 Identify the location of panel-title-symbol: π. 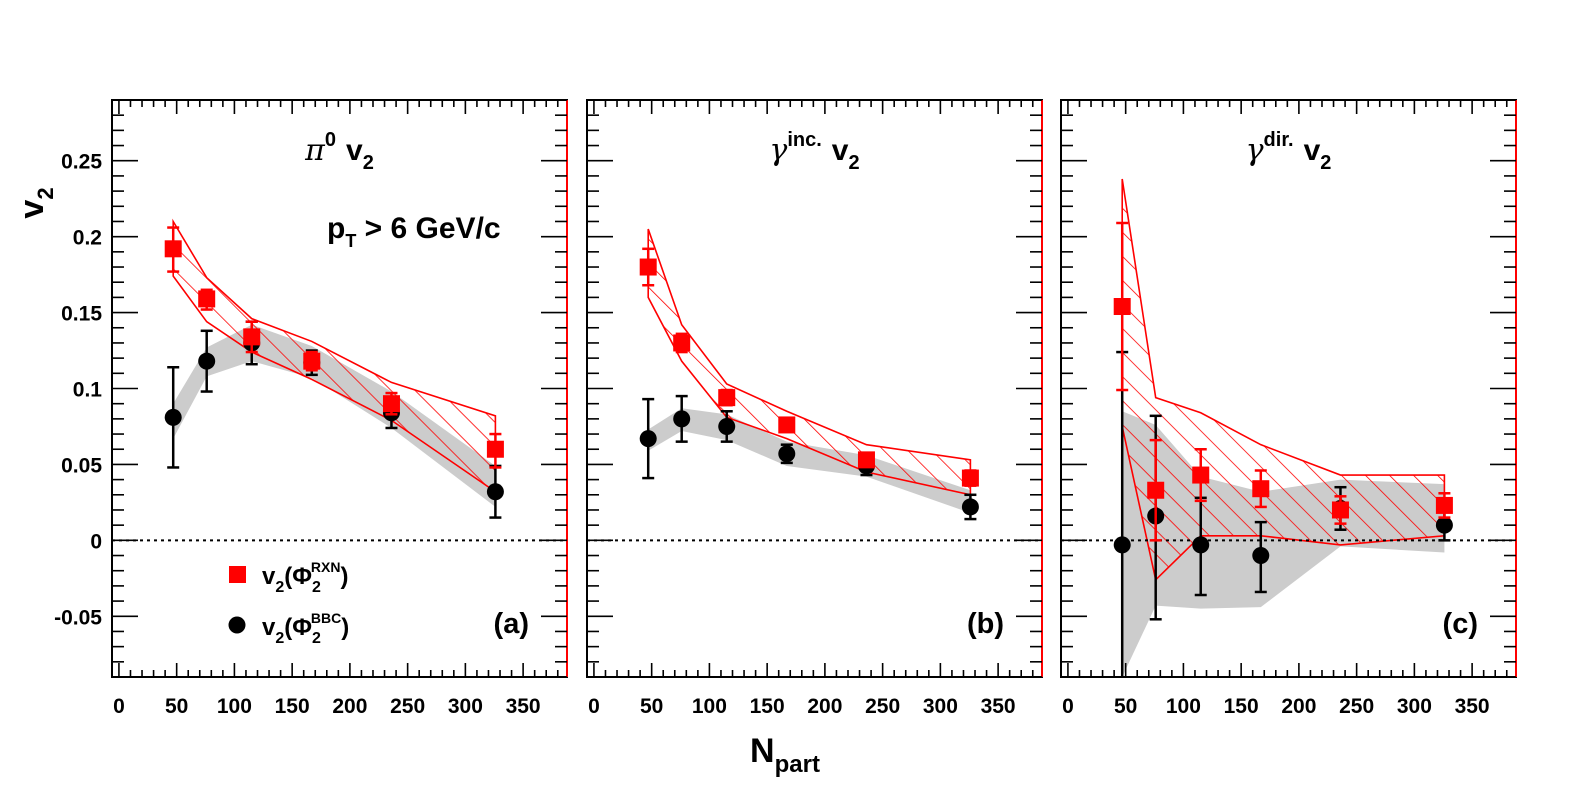
(315, 150).